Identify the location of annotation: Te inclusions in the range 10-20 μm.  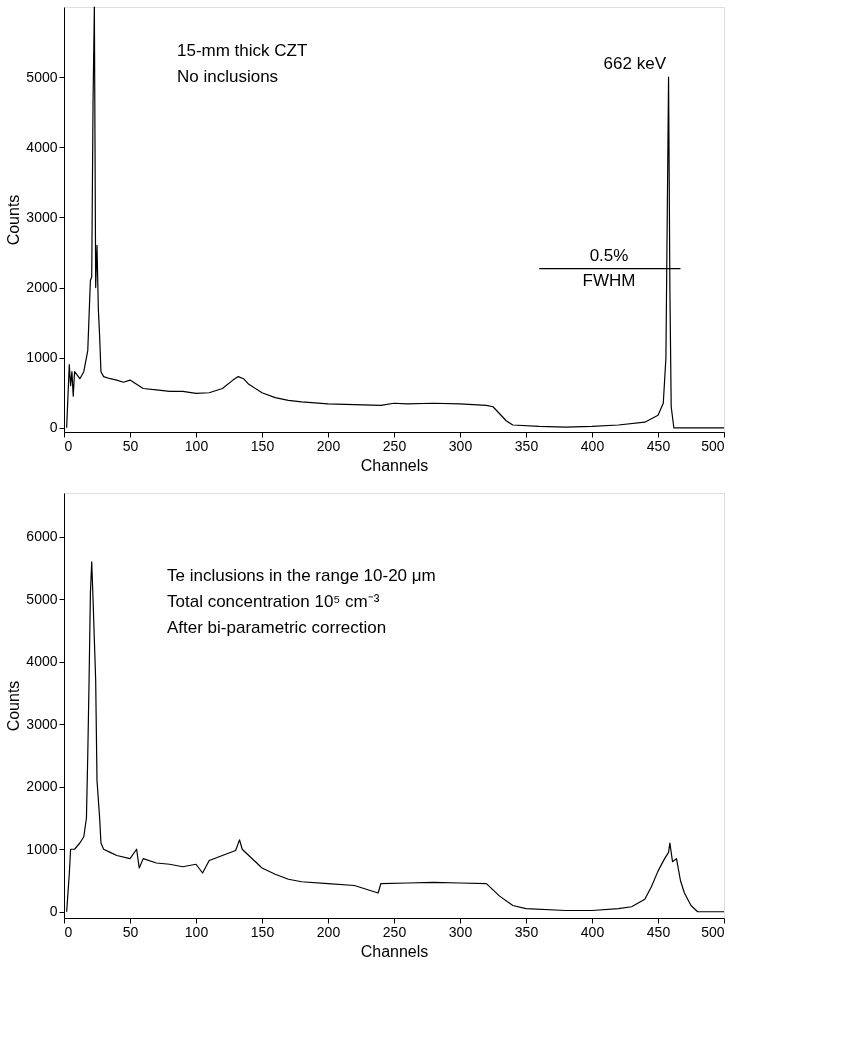
(301, 575).